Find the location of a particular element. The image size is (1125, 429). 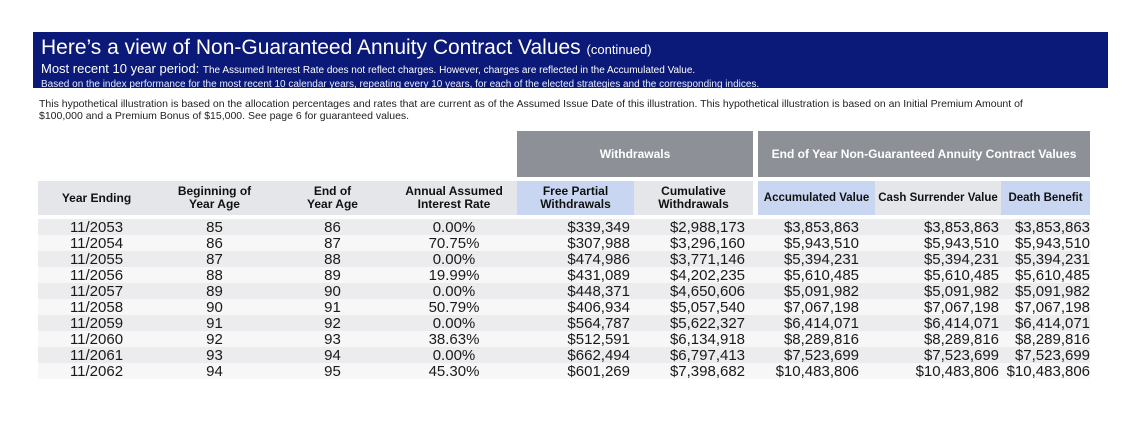

cell-cumulative: $6,797,413 is located at coordinates (694, 355).